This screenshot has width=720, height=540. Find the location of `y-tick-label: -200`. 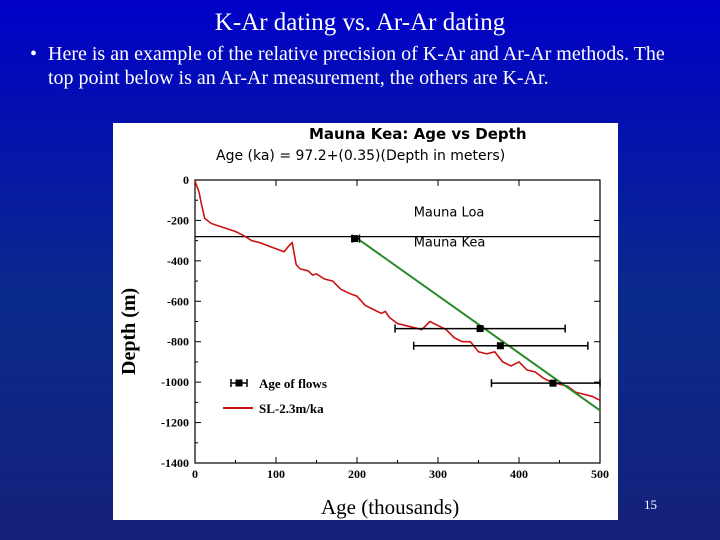

y-tick-label: -200 is located at coordinates (178, 220).